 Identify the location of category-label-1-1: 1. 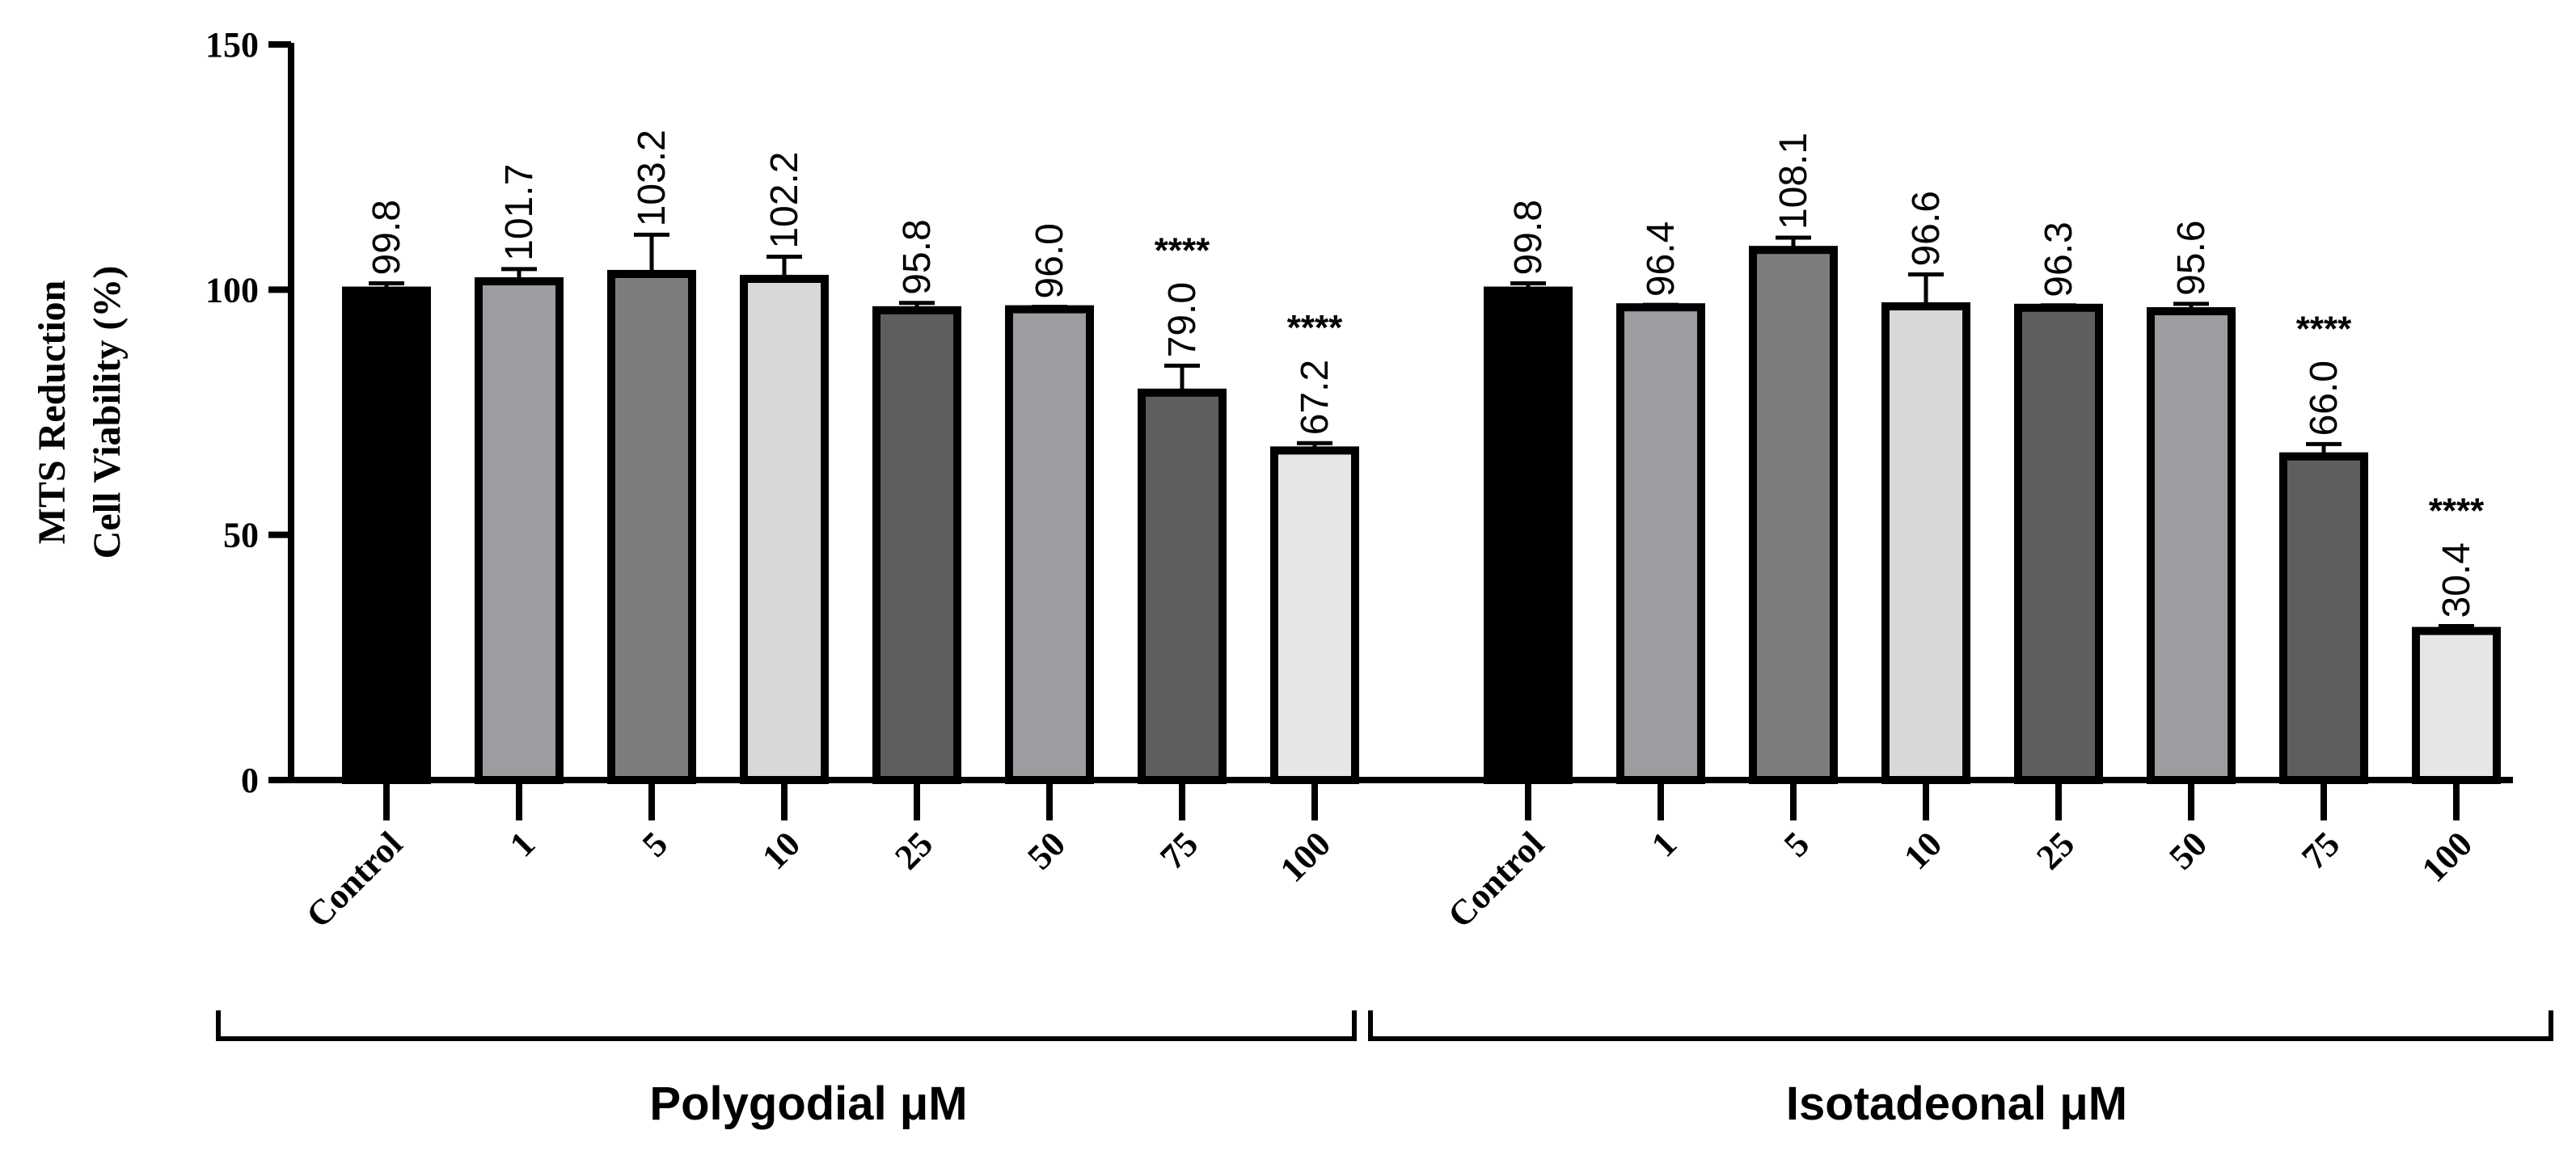
(1664, 844).